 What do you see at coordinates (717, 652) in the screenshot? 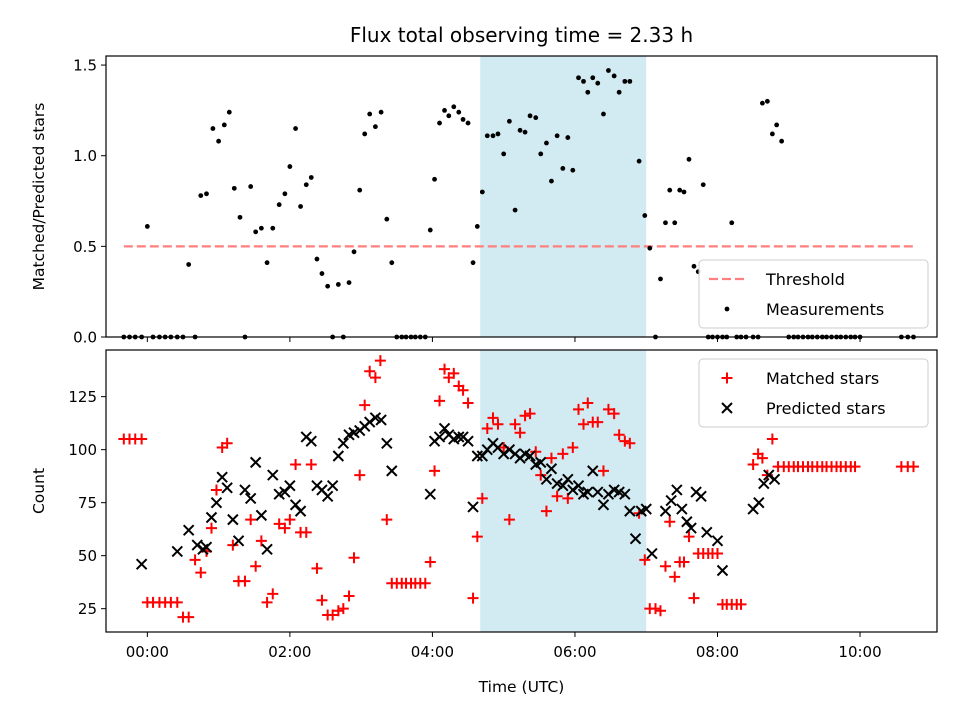
I see `x-tick-label: 08:00` at bounding box center [717, 652].